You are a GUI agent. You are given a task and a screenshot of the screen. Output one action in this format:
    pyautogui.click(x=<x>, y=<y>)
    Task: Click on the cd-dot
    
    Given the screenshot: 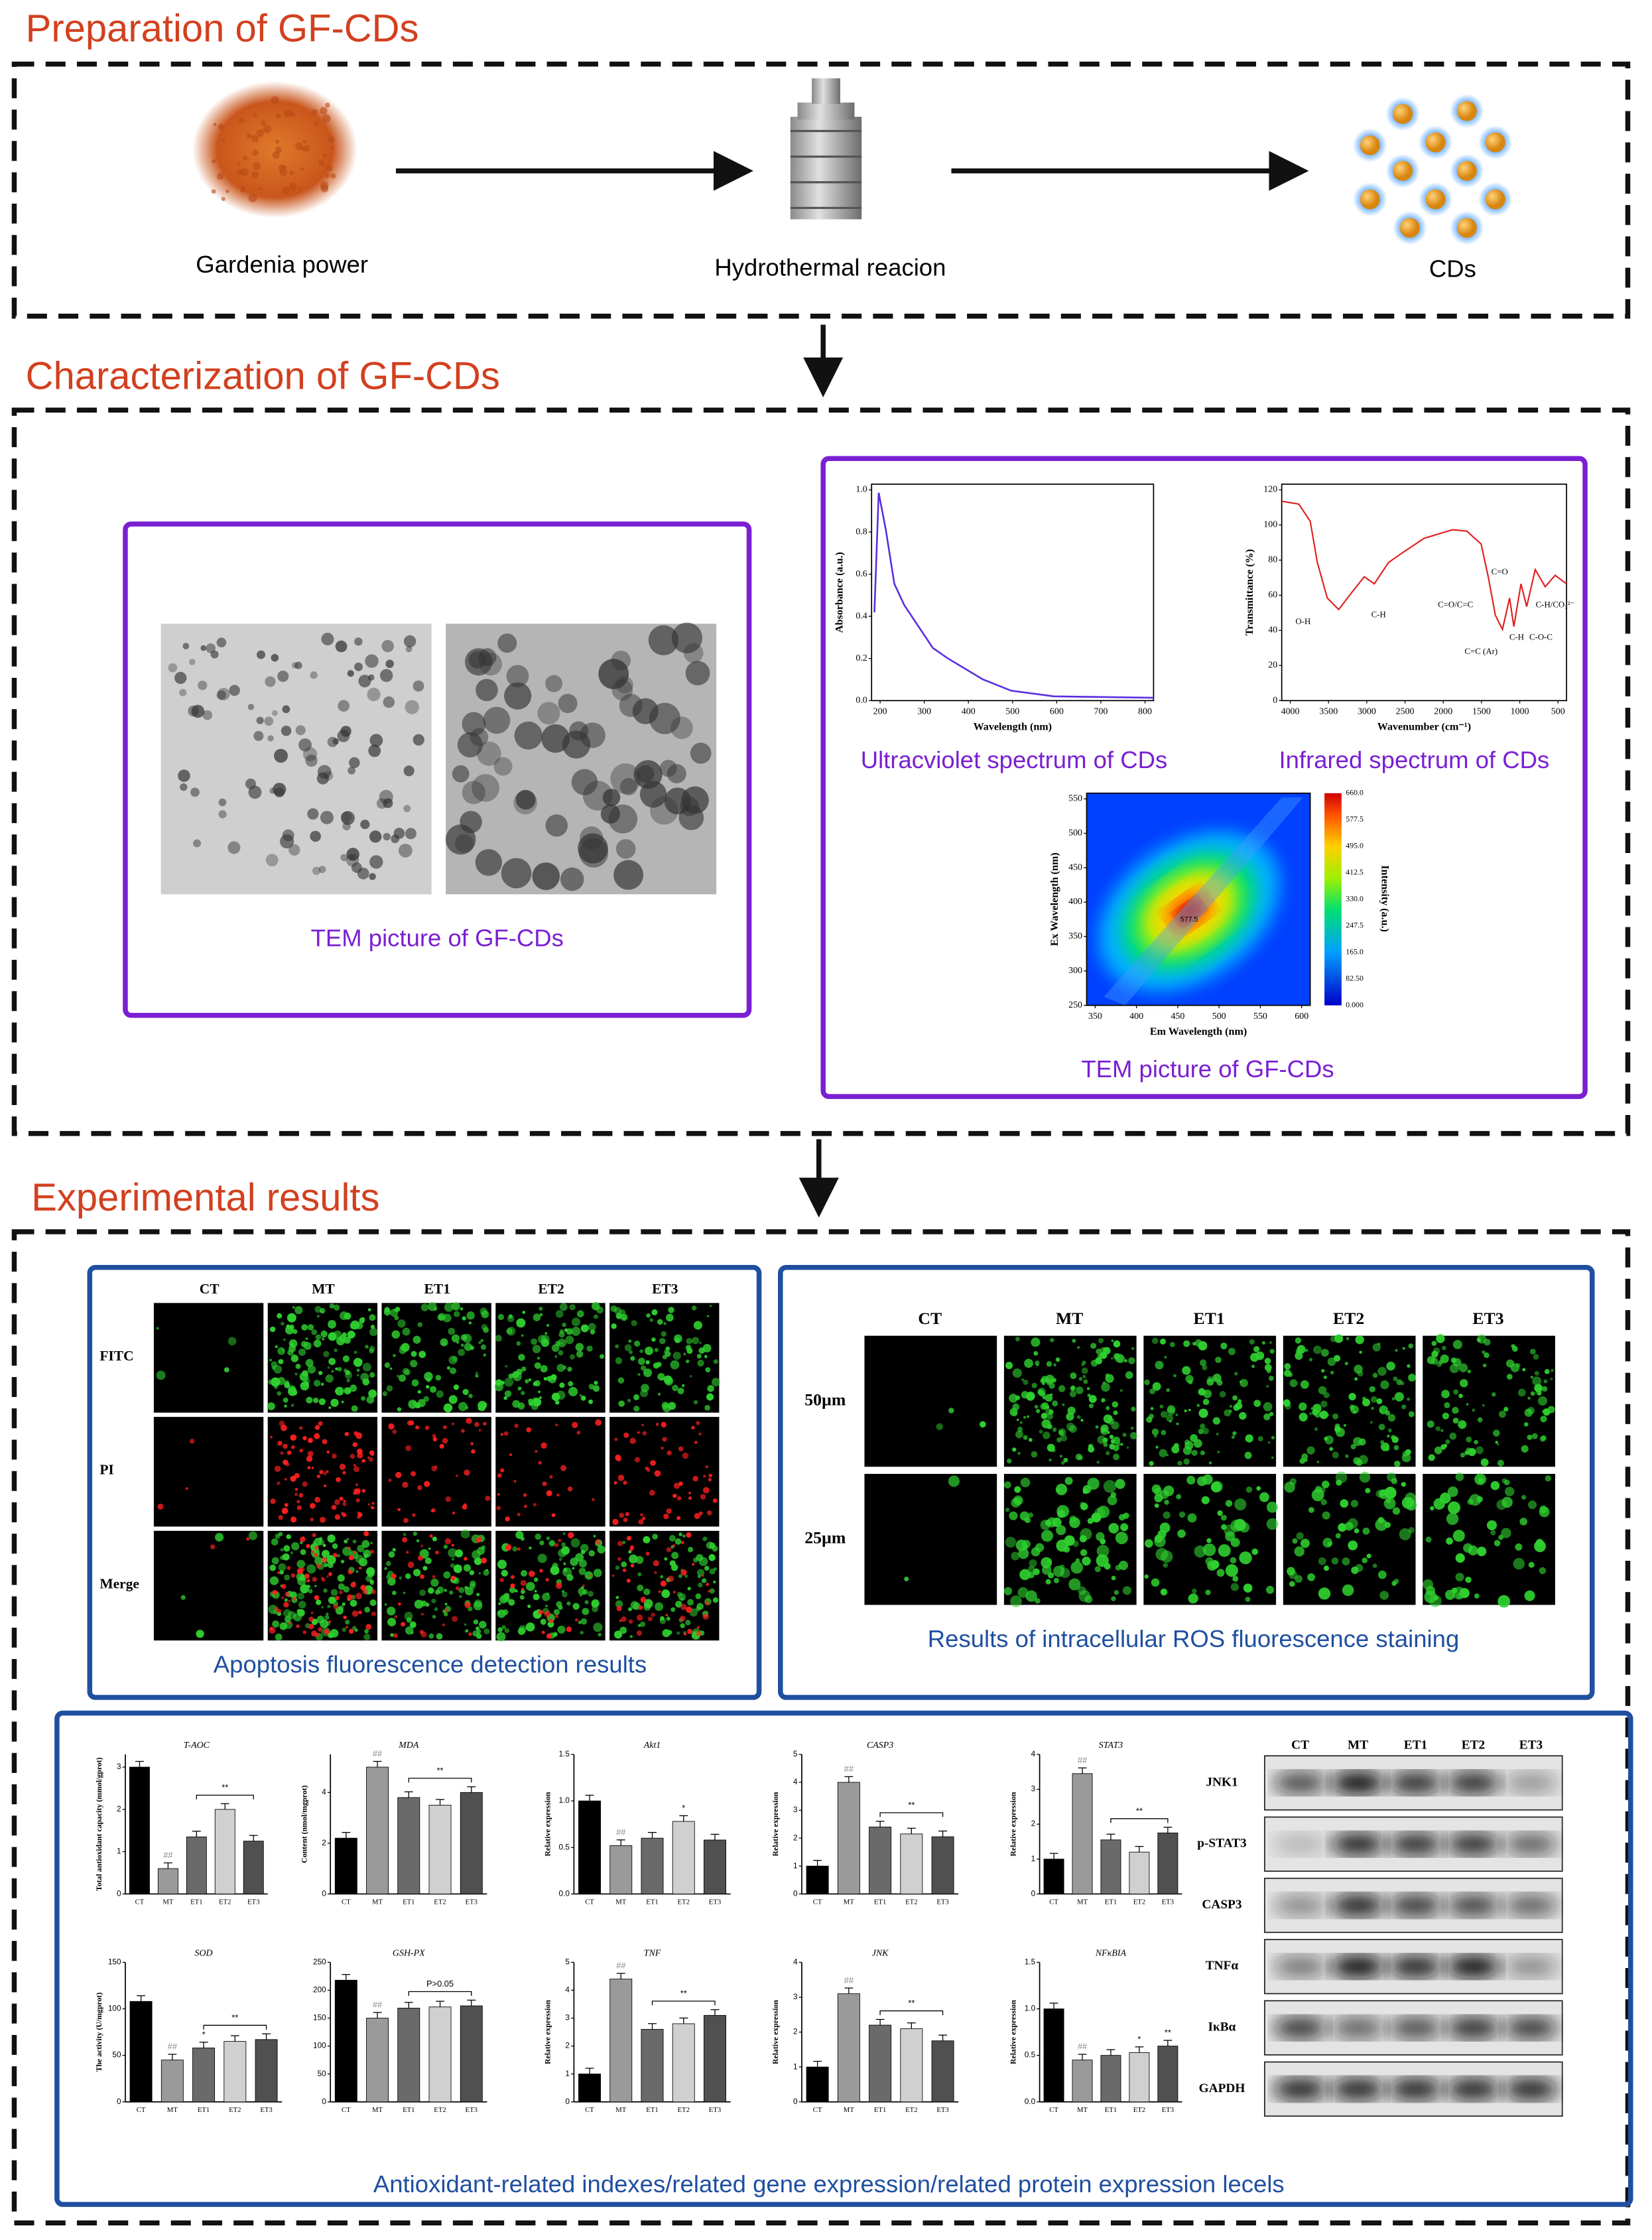 What is the action you would take?
    pyautogui.click(x=1403, y=113)
    